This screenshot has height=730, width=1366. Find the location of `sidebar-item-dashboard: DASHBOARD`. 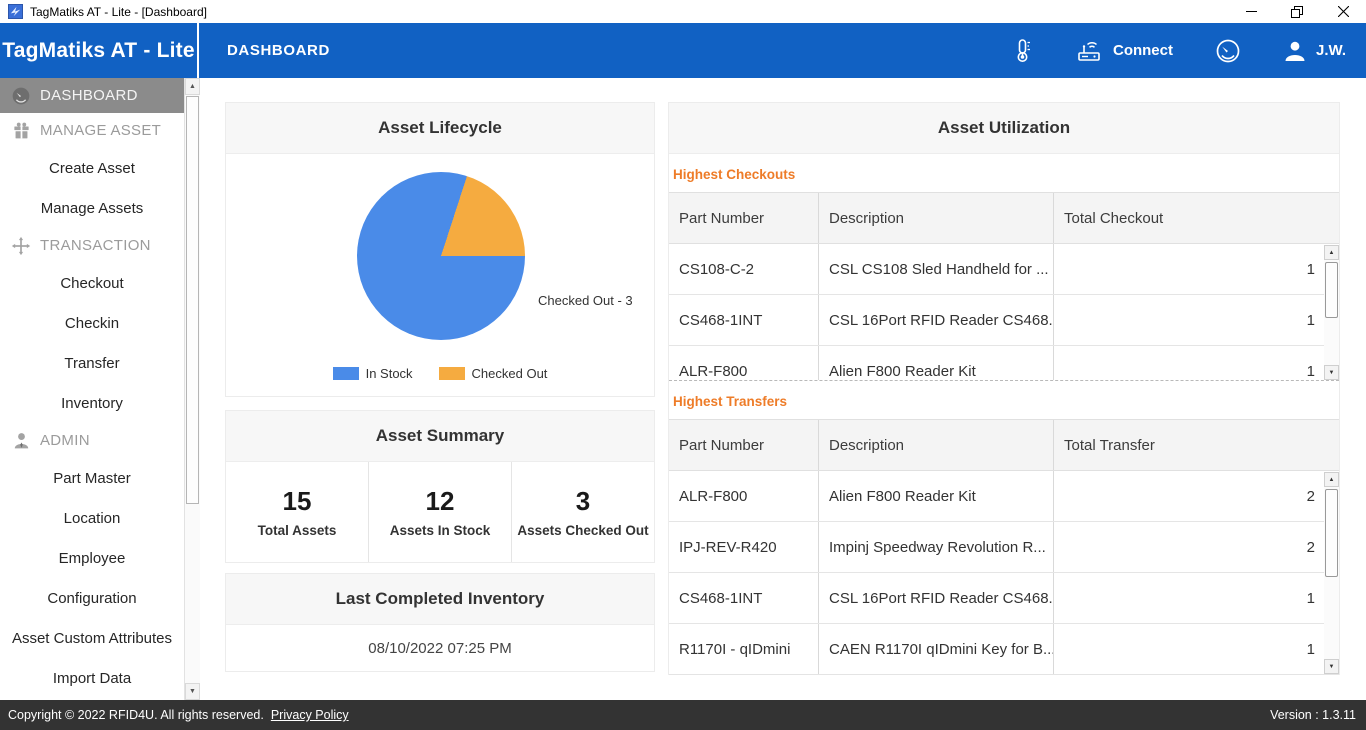

sidebar-item-dashboard: DASHBOARD is located at coordinates (92, 95).